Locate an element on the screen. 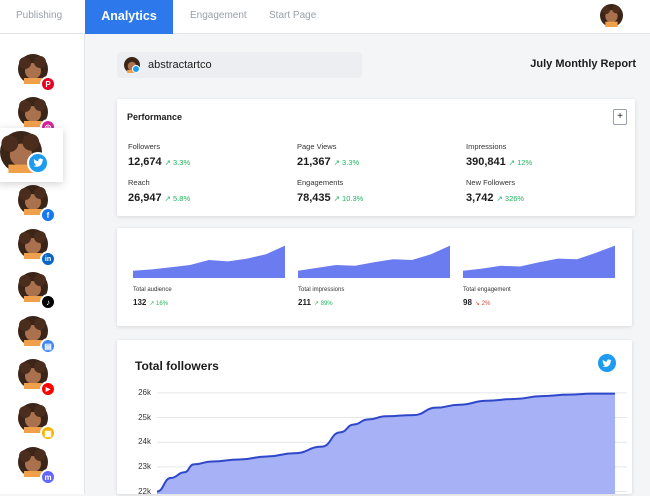 This screenshot has width=650, height=496. facebook-icon: f is located at coordinates (48, 215).